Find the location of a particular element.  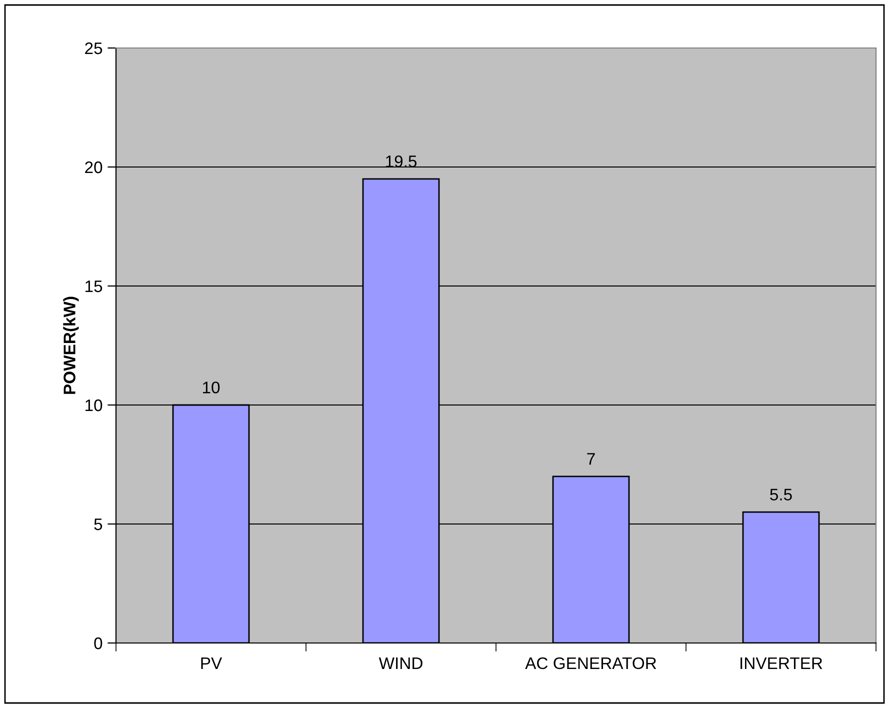

y-tick-label: 20 is located at coordinates (93, 167).